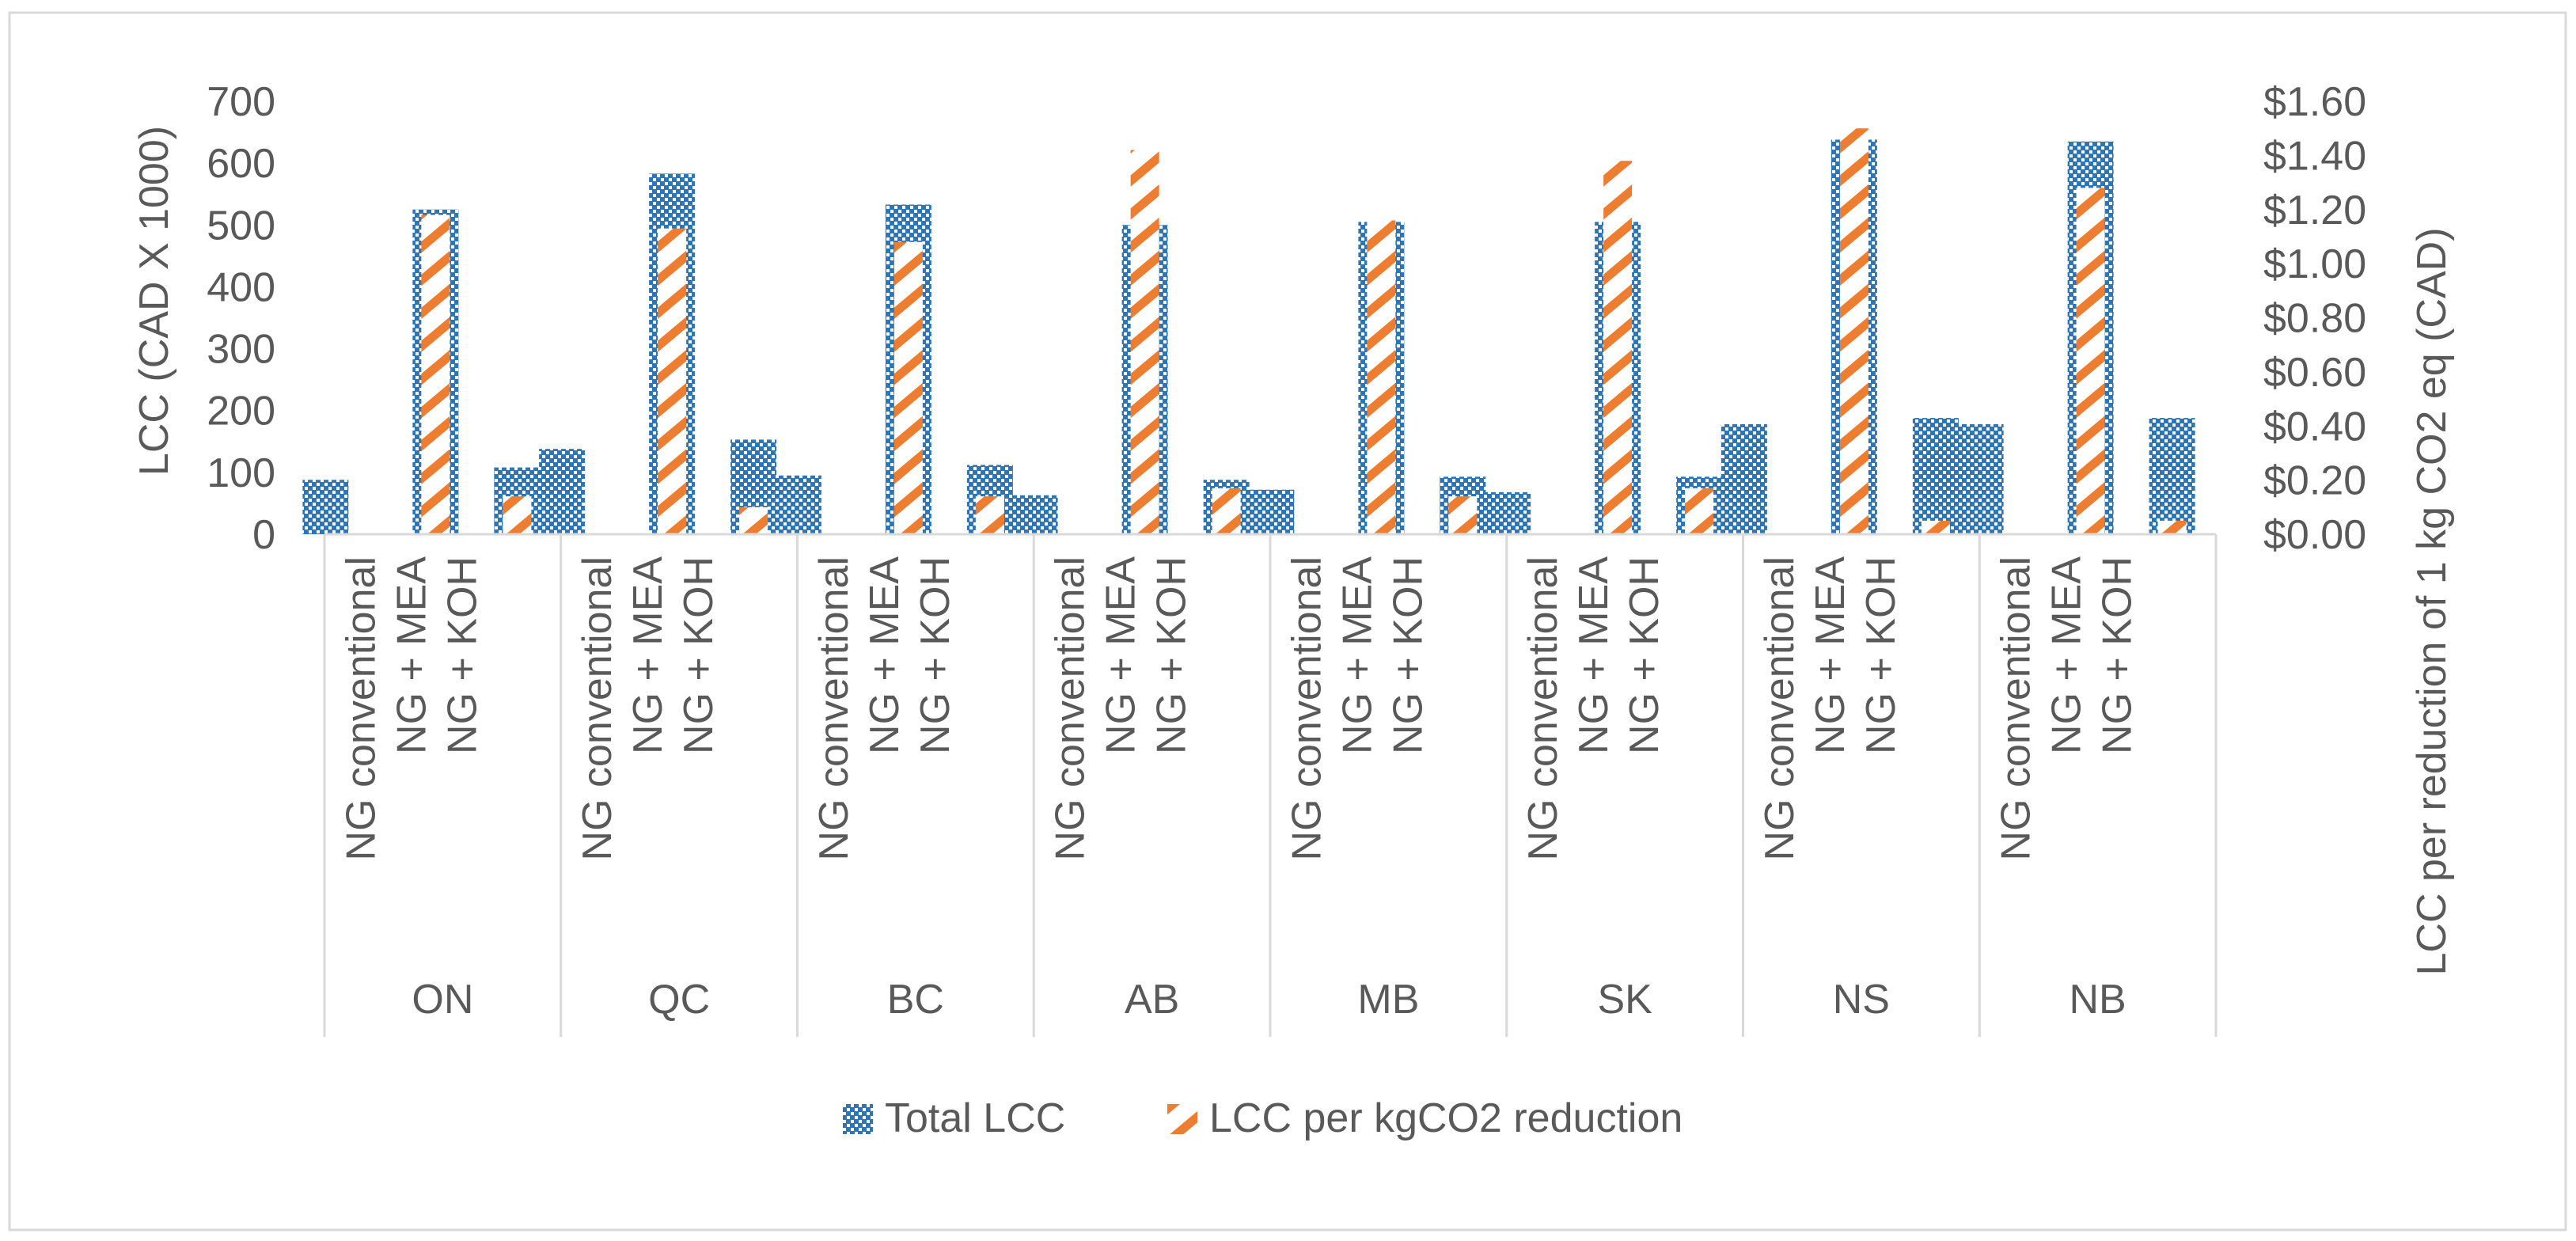  What do you see at coordinates (858, 1119) in the screenshot?
I see `legend-swatch-total-lcc` at bounding box center [858, 1119].